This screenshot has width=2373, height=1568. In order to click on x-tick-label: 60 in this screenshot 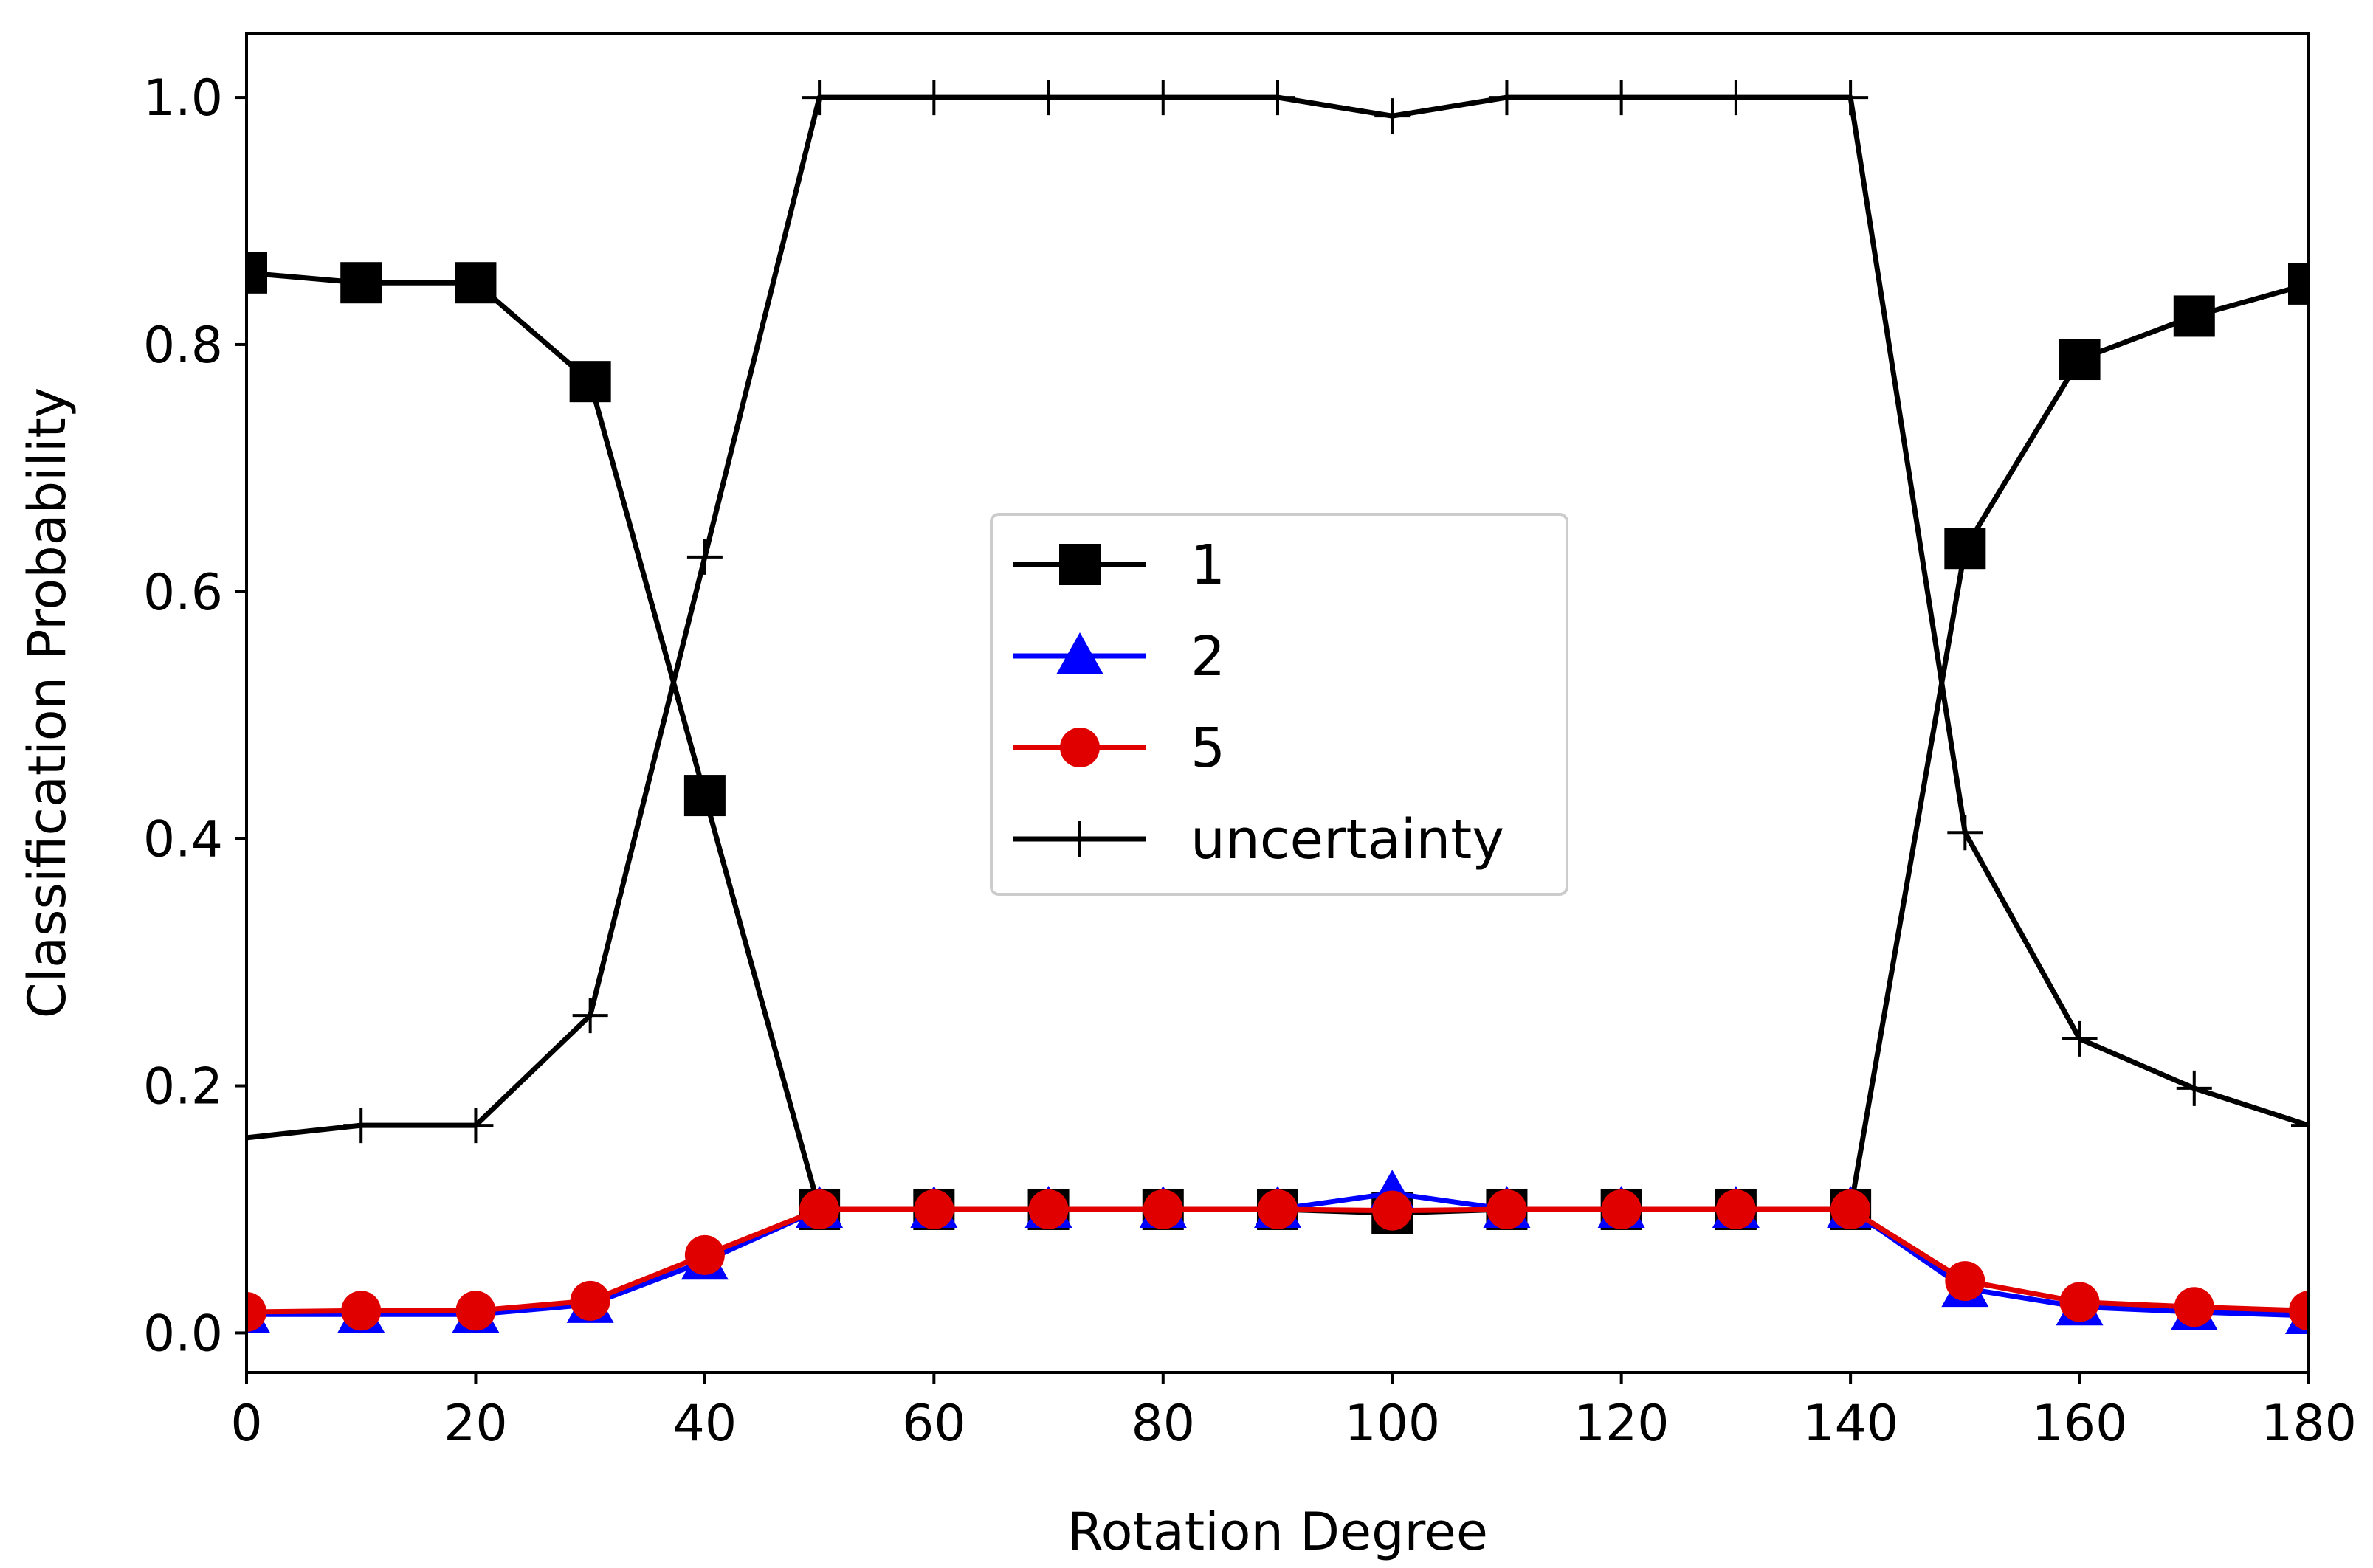, I will do `click(934, 1424)`.